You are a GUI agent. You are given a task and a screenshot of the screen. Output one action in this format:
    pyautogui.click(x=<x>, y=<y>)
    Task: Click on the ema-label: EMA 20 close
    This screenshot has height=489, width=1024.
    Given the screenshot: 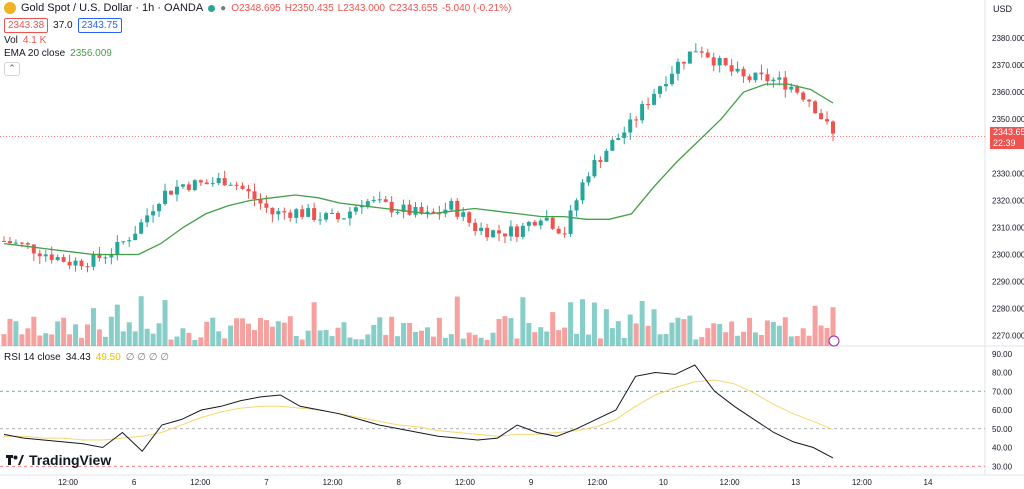 What is the action you would take?
    pyautogui.click(x=35, y=53)
    